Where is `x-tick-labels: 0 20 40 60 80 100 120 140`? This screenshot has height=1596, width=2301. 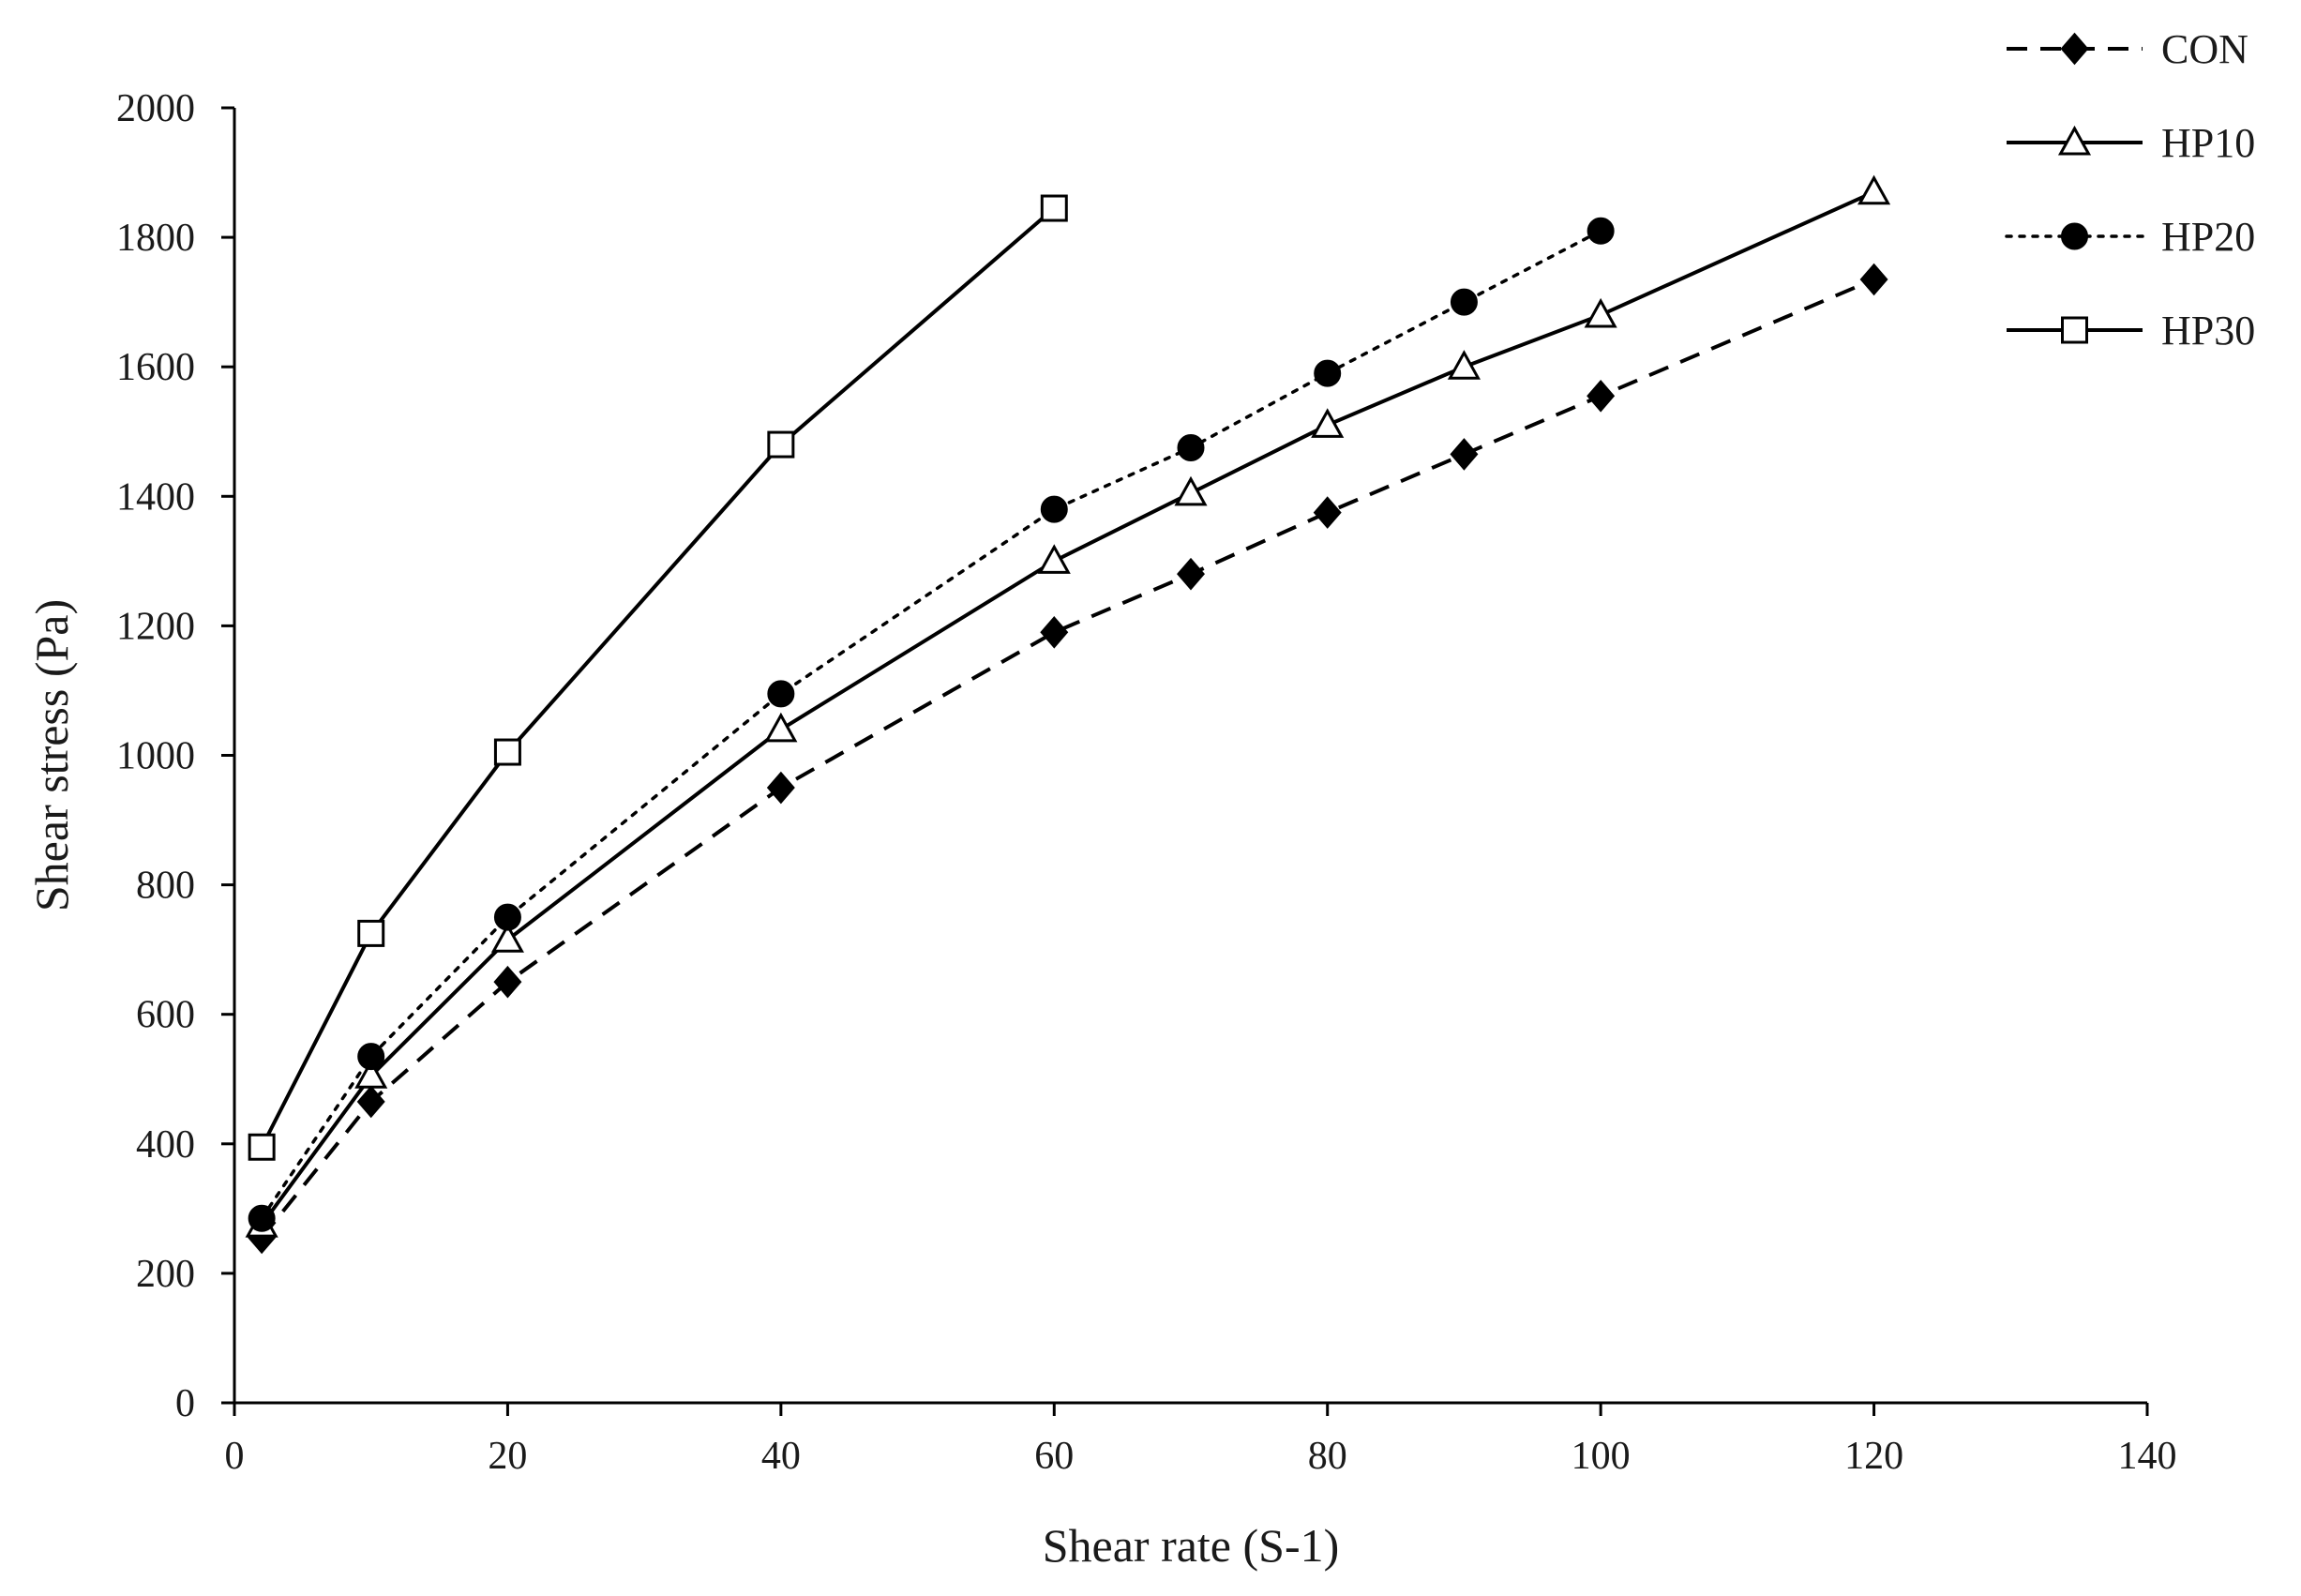 x-tick-labels: 0 20 40 60 80 100 120 140 is located at coordinates (1201, 1441).